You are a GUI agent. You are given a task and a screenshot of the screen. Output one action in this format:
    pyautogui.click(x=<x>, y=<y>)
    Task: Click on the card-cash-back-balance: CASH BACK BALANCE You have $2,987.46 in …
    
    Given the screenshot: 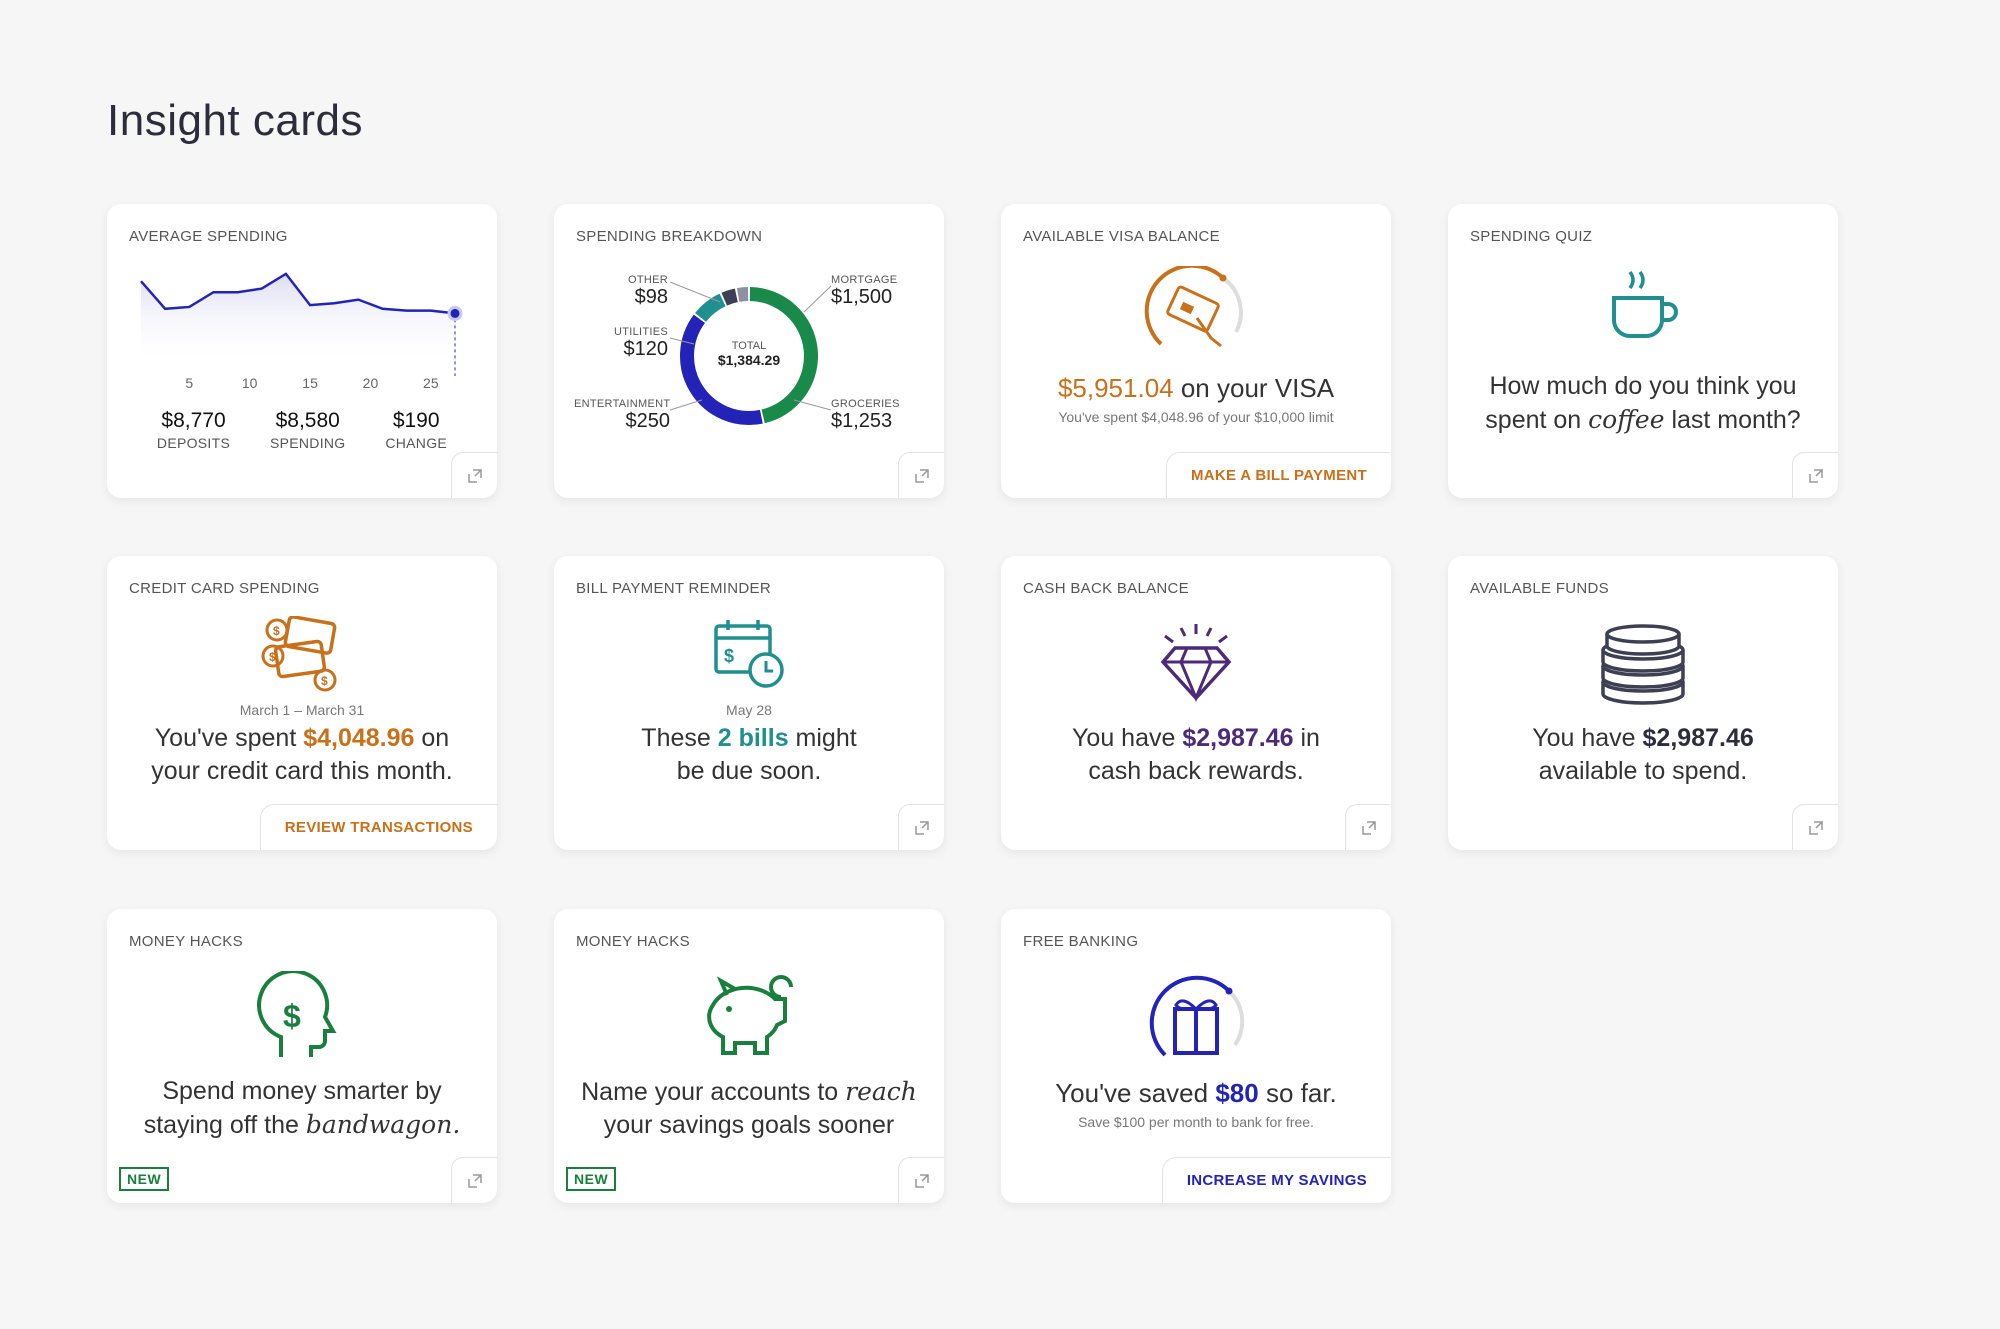 What is the action you would take?
    pyautogui.click(x=1196, y=703)
    